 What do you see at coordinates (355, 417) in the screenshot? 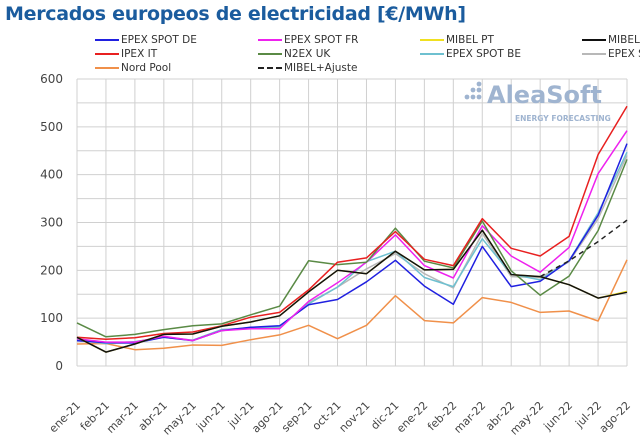
I see `x-tick-label: nov-21` at bounding box center [355, 417].